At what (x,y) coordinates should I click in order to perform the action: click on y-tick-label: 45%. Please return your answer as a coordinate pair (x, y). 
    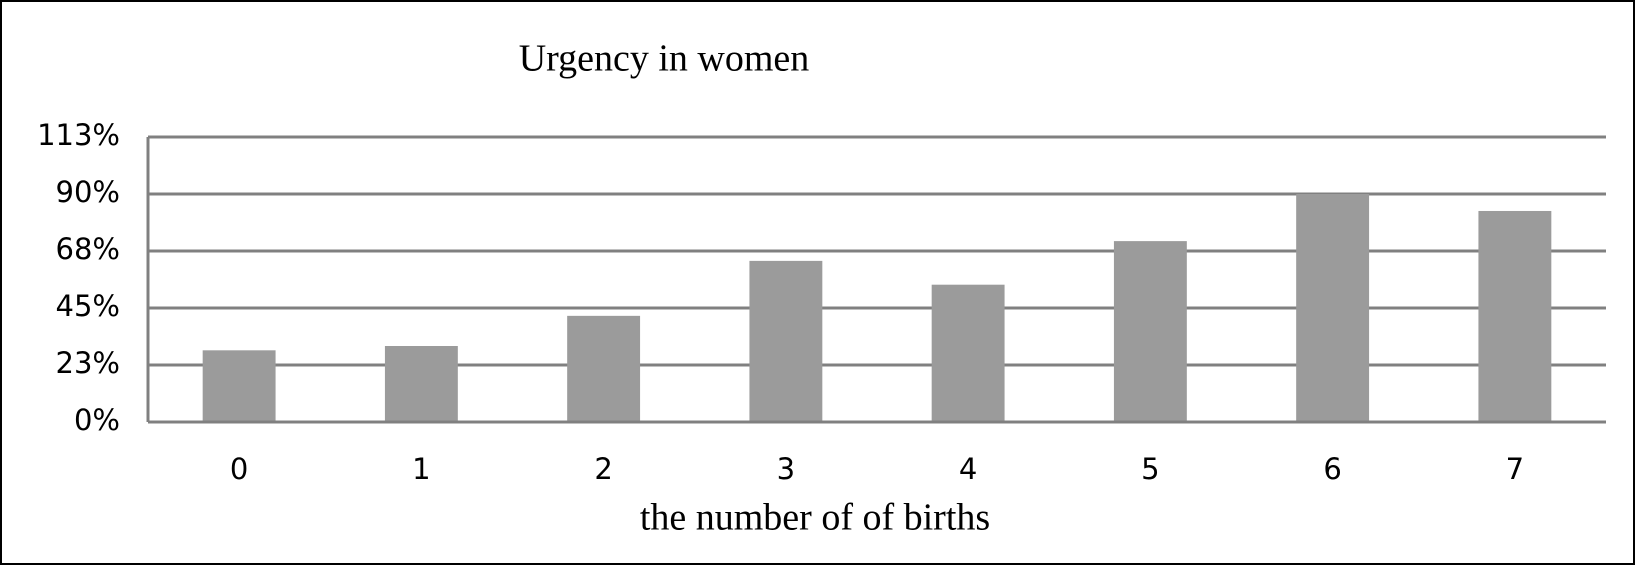
    Looking at the image, I should click on (88, 306).